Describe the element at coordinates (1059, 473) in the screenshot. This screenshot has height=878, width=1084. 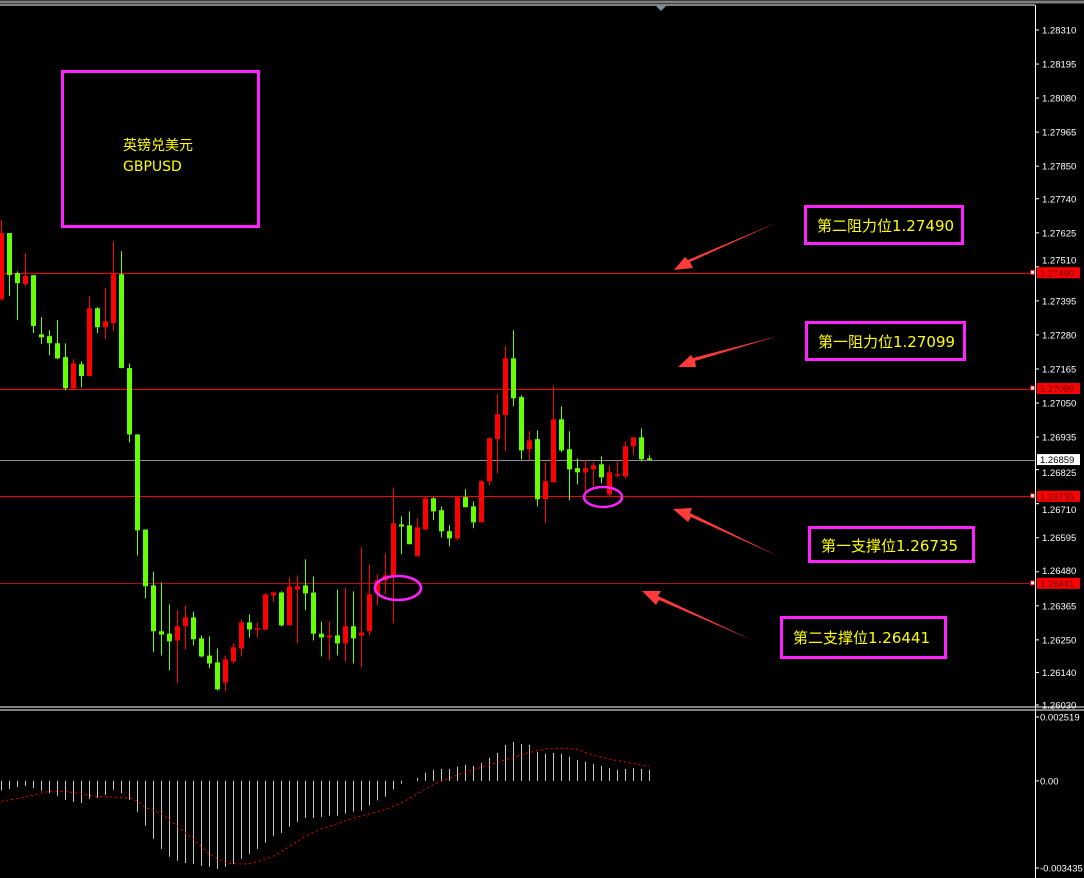
I see `price-tick-label: 1.26825` at that location.